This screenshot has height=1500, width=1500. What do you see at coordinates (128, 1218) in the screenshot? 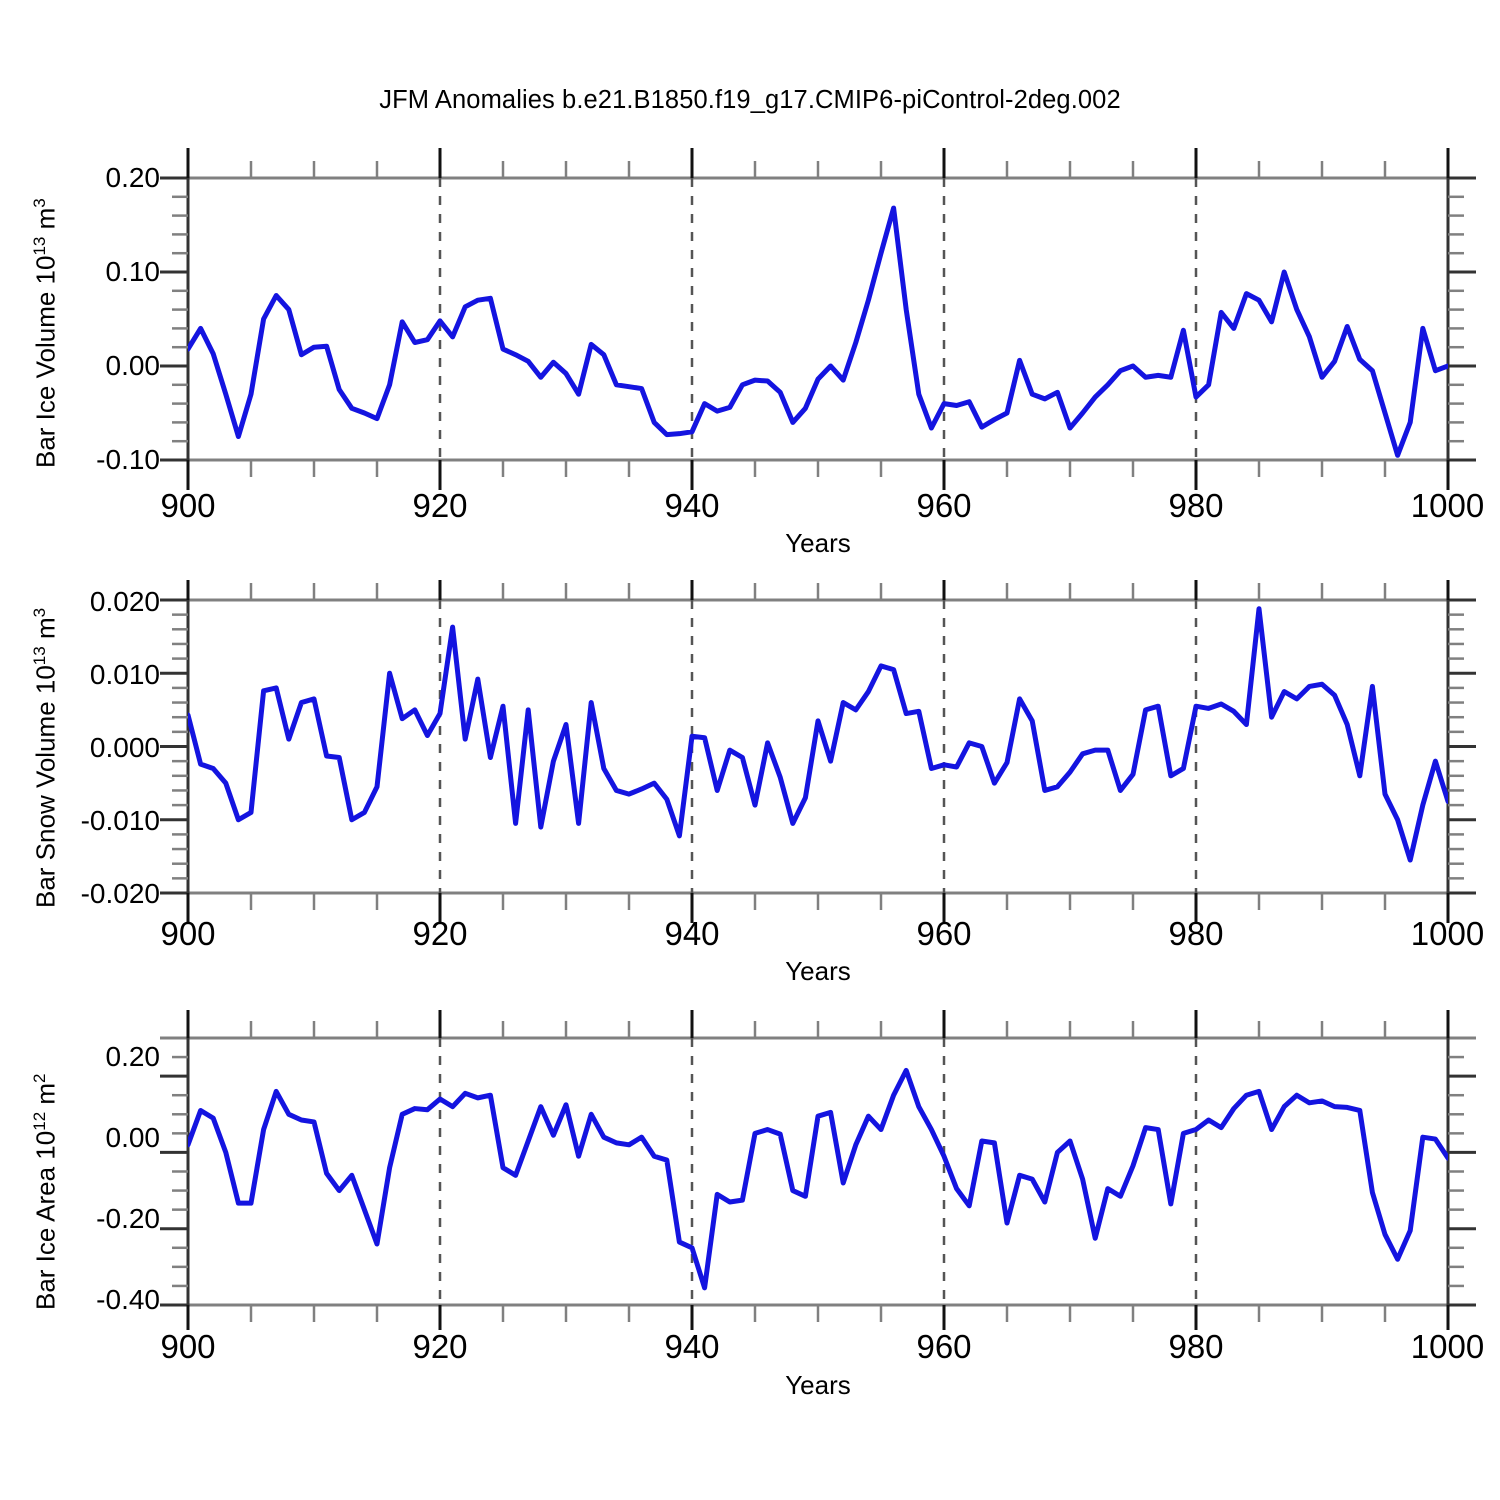
I see `panel-3-ytick-2: -0.20` at bounding box center [128, 1218].